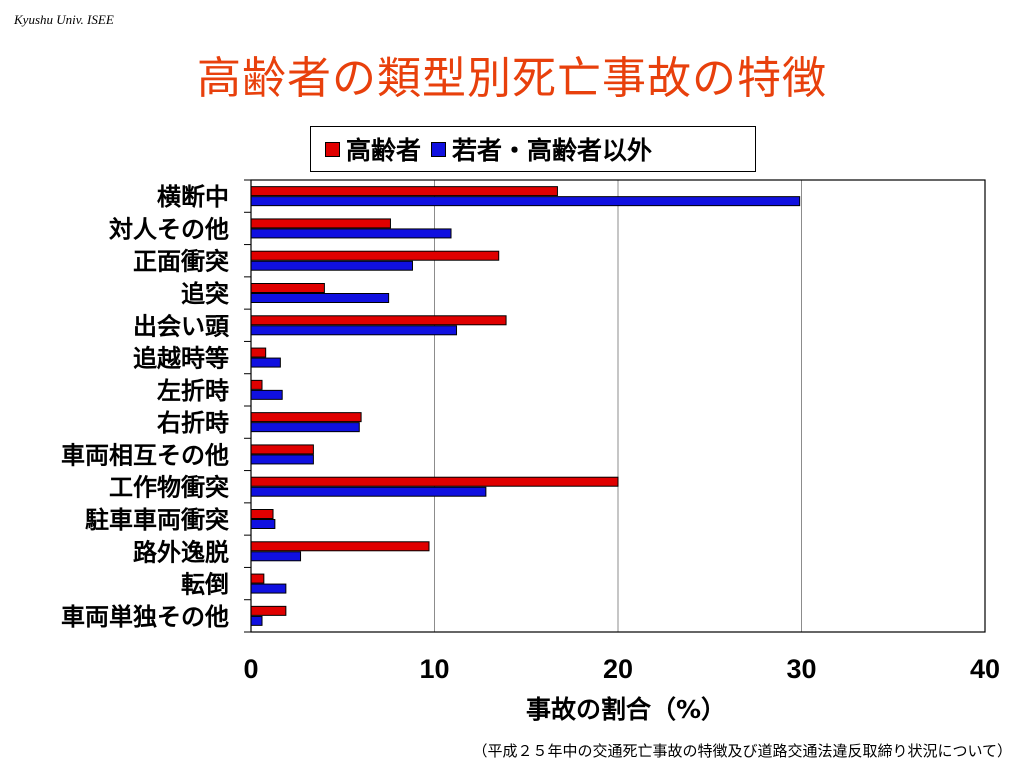 The image size is (1024, 768). What do you see at coordinates (742, 751) in the screenshot?
I see `source-footnote: （平成２５年中の交通死亡事故の特徴及び道路交通法違反取締り状況について）` at bounding box center [742, 751].